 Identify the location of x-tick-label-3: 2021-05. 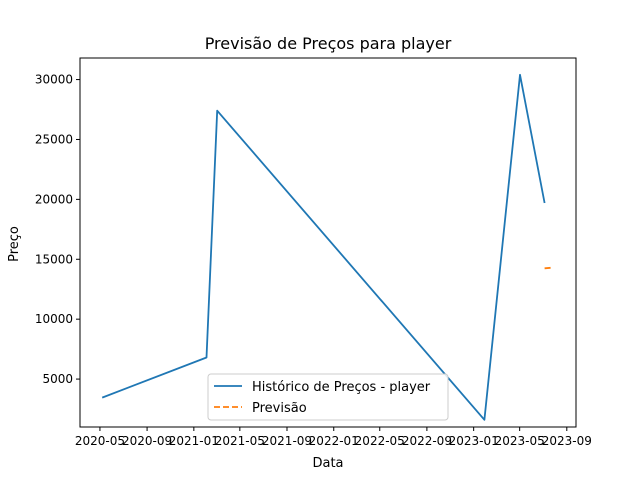
(240, 441).